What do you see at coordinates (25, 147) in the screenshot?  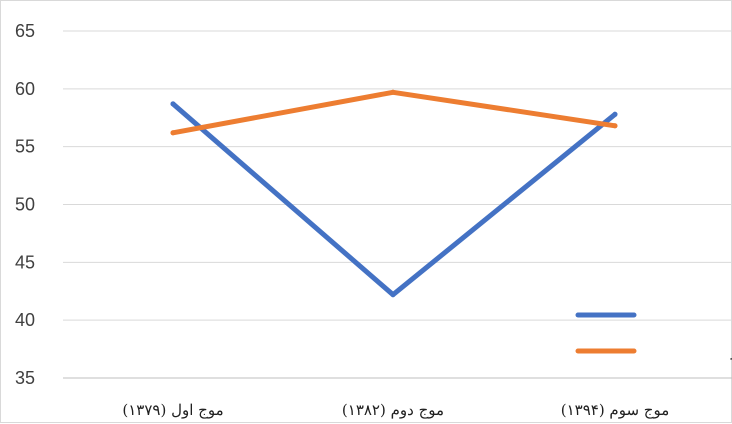 I see `y-tick-label: 55` at bounding box center [25, 147].